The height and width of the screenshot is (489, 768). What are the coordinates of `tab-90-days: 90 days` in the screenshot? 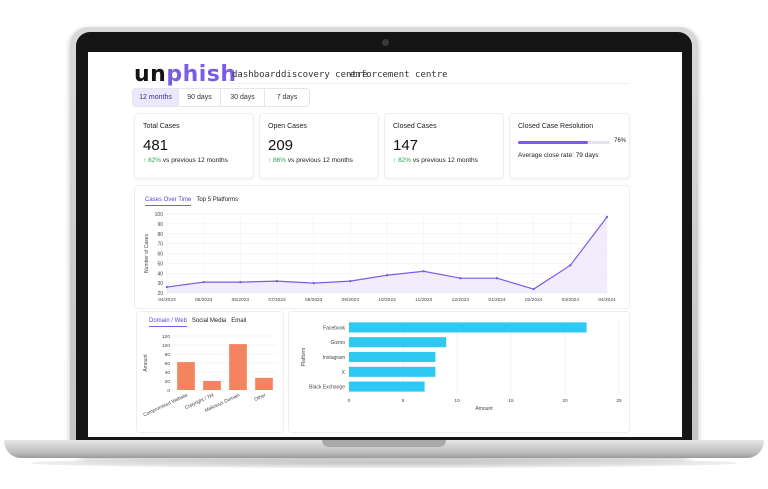 It's located at (200, 97).